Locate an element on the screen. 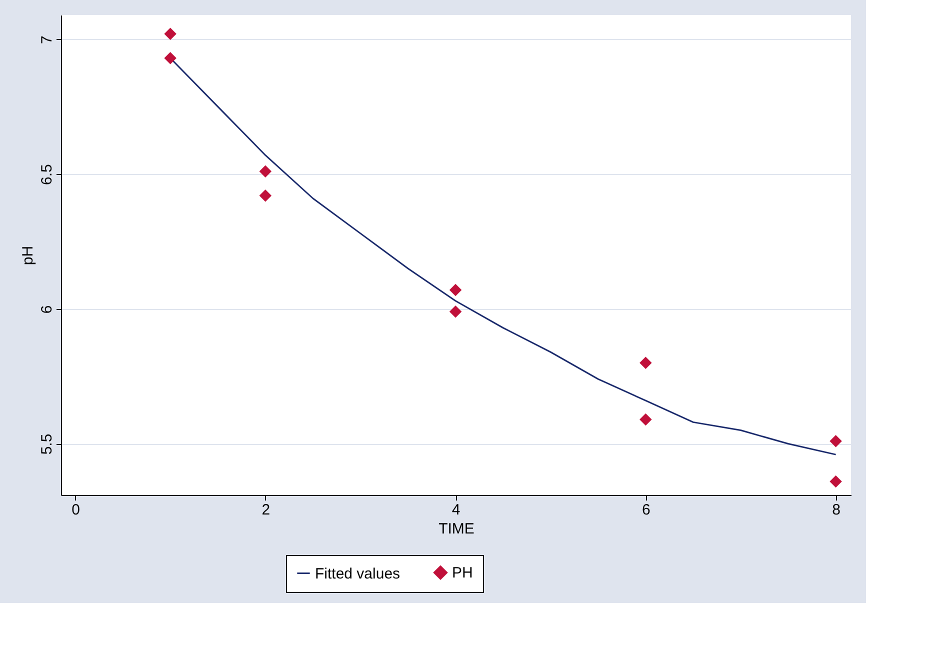  legend-label: PH is located at coordinates (462, 573).